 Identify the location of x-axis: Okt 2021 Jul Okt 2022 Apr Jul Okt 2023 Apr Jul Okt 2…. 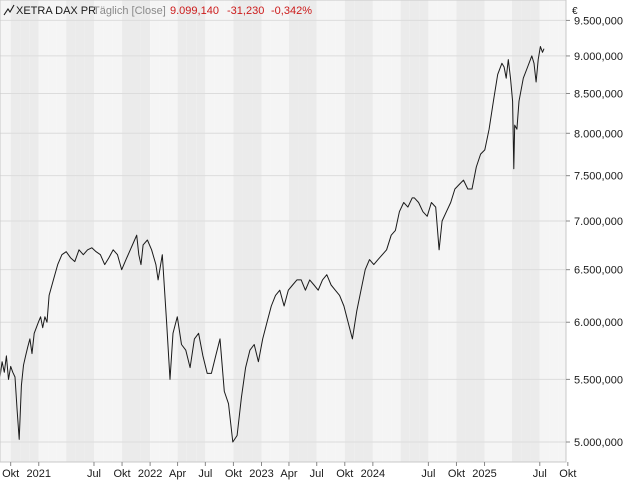
(289, 471).